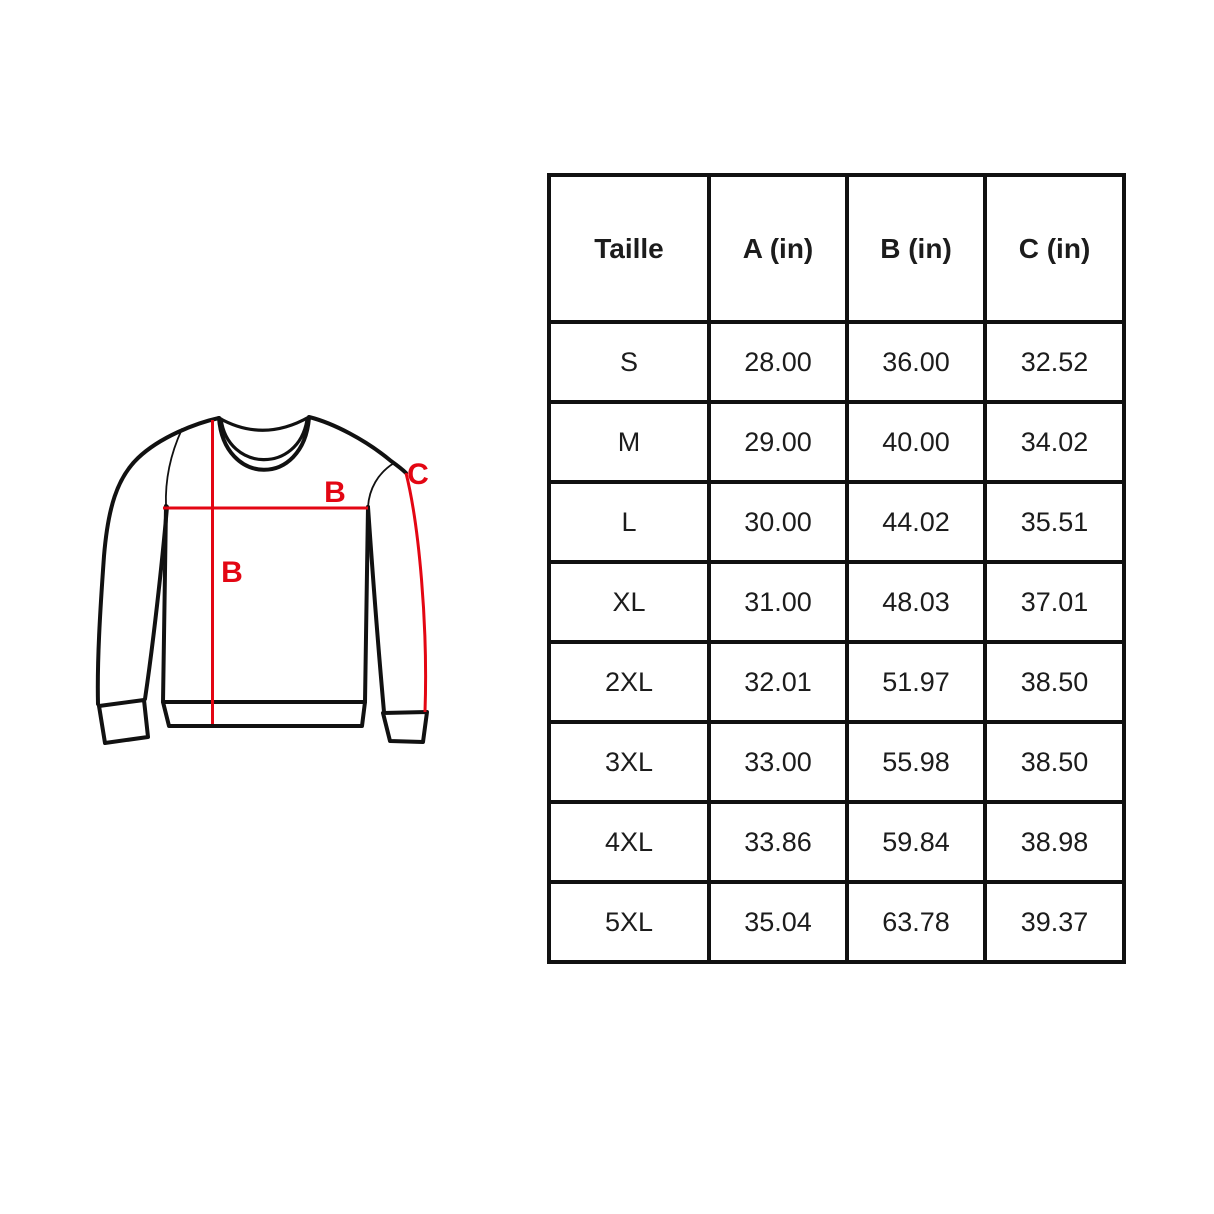  Describe the element at coordinates (778, 522) in the screenshot. I see `cell-a: 30.00` at that location.